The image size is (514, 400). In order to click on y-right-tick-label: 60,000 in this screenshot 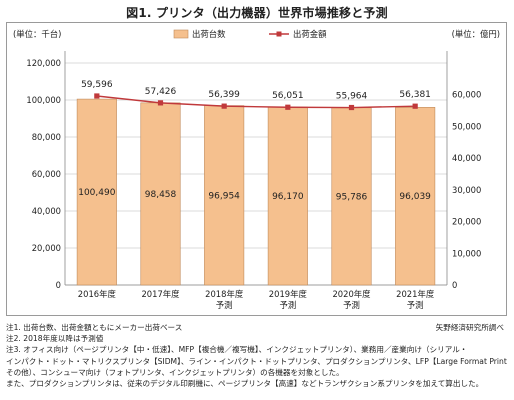, I will do `click(466, 95)`.